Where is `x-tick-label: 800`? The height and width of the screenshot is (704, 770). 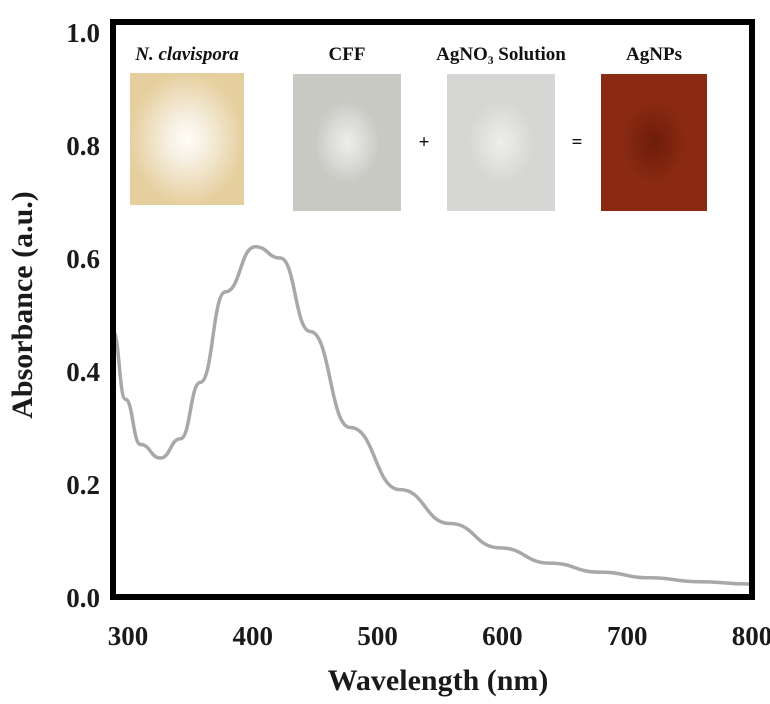
x-tick-label: 800 is located at coordinates (751, 636).